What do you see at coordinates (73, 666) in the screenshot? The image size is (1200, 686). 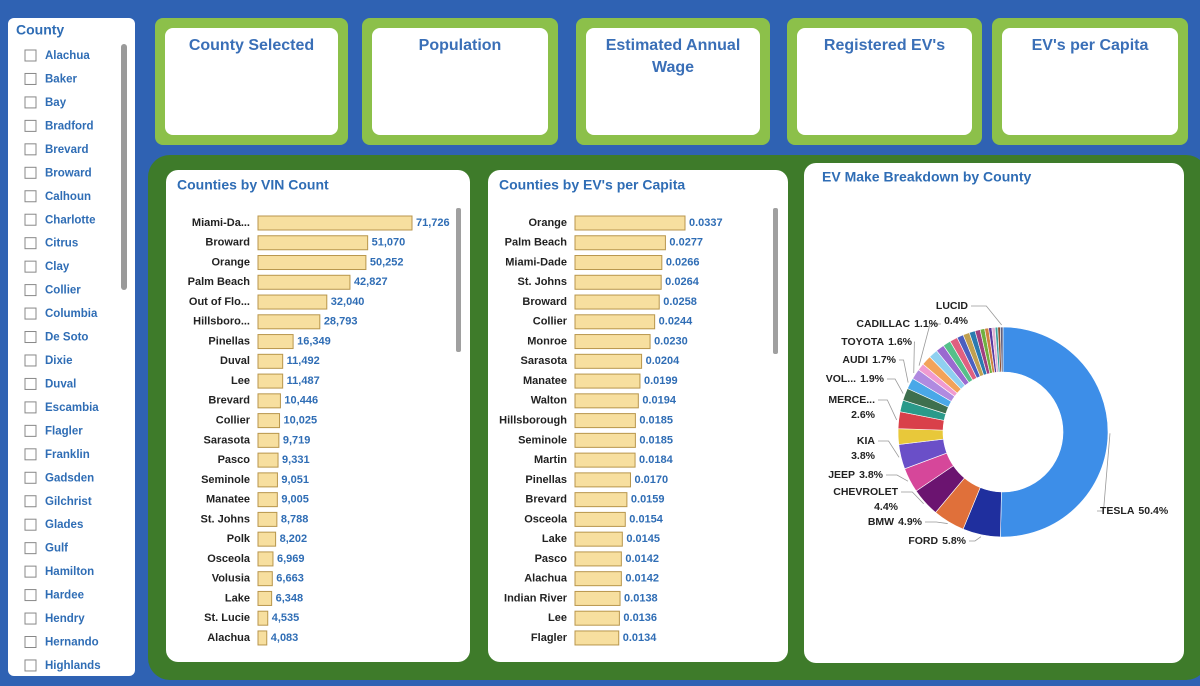 I see `slicer-item: Highlands` at bounding box center [73, 666].